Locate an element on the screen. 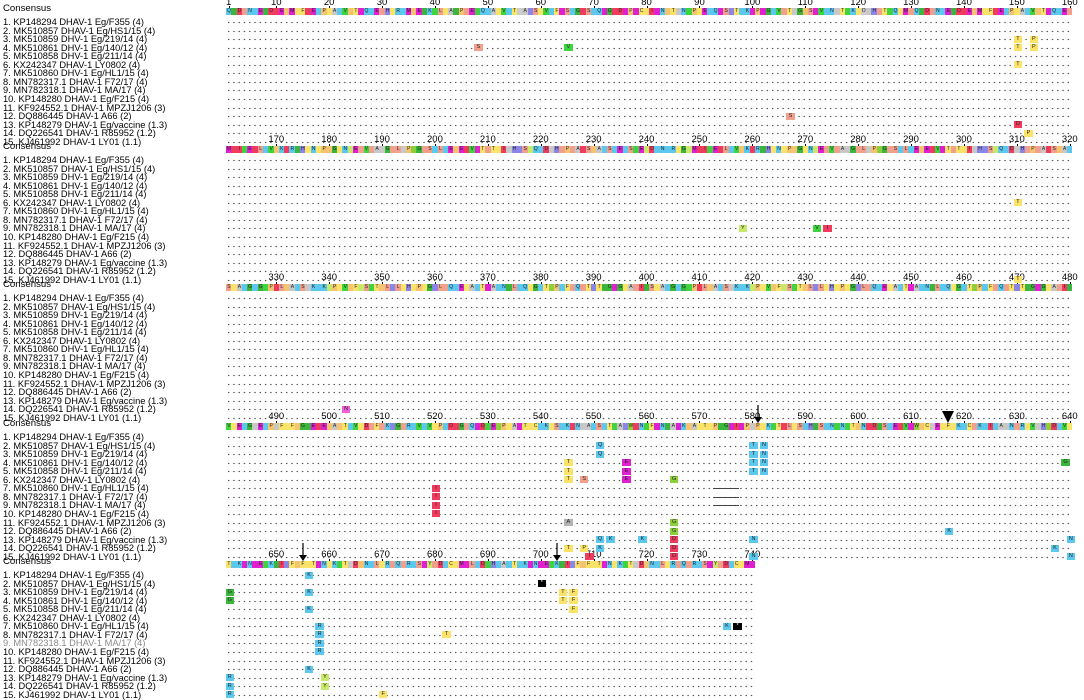 Image resolution: width=1084 pixels, height=700 pixels. consensus-residue: I is located at coordinates (990, 426).